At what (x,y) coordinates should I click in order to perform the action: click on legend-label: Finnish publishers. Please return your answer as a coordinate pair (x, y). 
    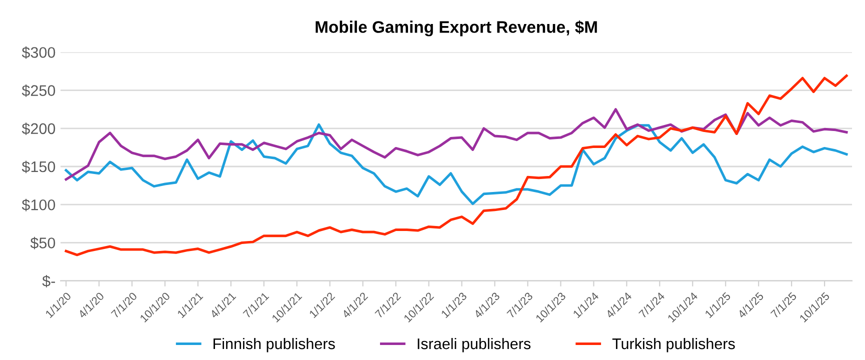
    Looking at the image, I should click on (274, 345).